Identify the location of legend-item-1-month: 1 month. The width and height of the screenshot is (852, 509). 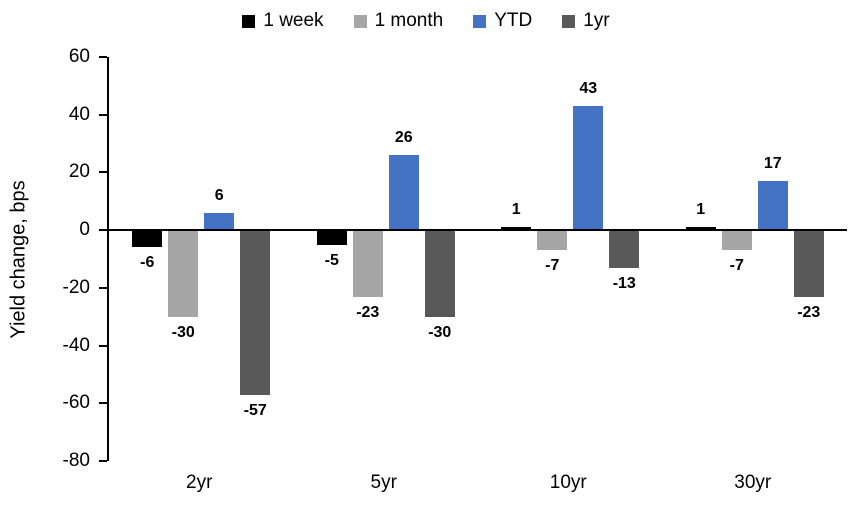
(398, 21).